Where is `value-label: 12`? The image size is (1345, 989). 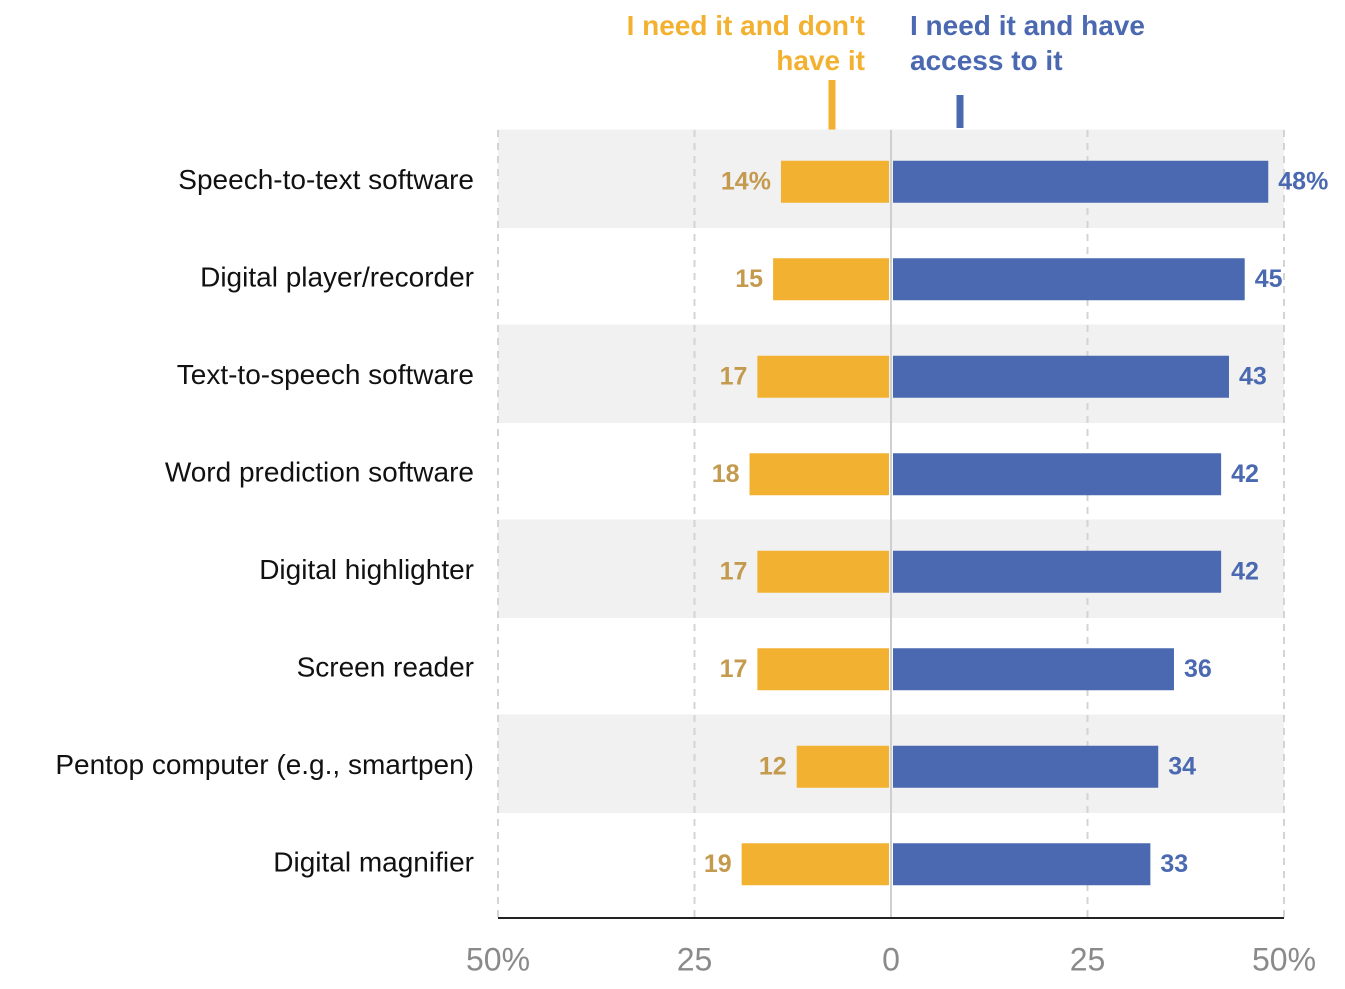
value-label: 12 is located at coordinates (773, 766).